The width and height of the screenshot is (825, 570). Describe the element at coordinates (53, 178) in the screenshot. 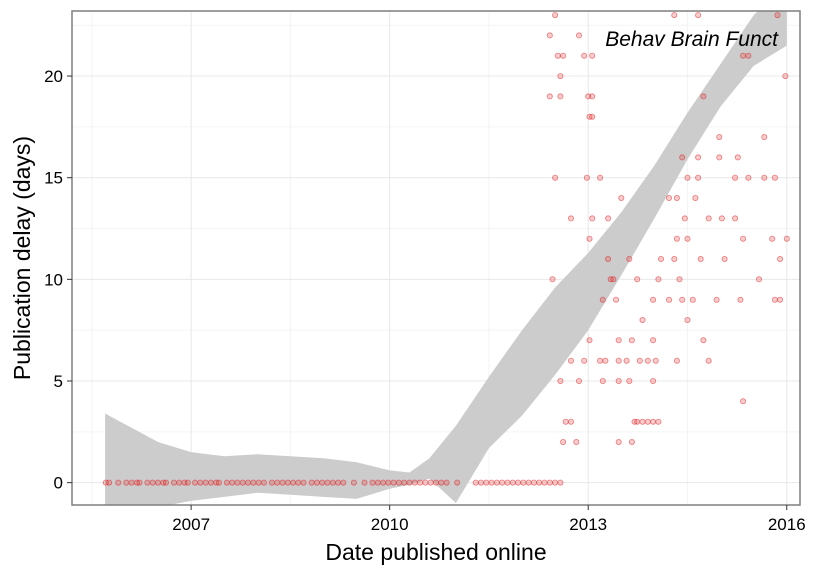

I see `y-tick-label: 15` at that location.